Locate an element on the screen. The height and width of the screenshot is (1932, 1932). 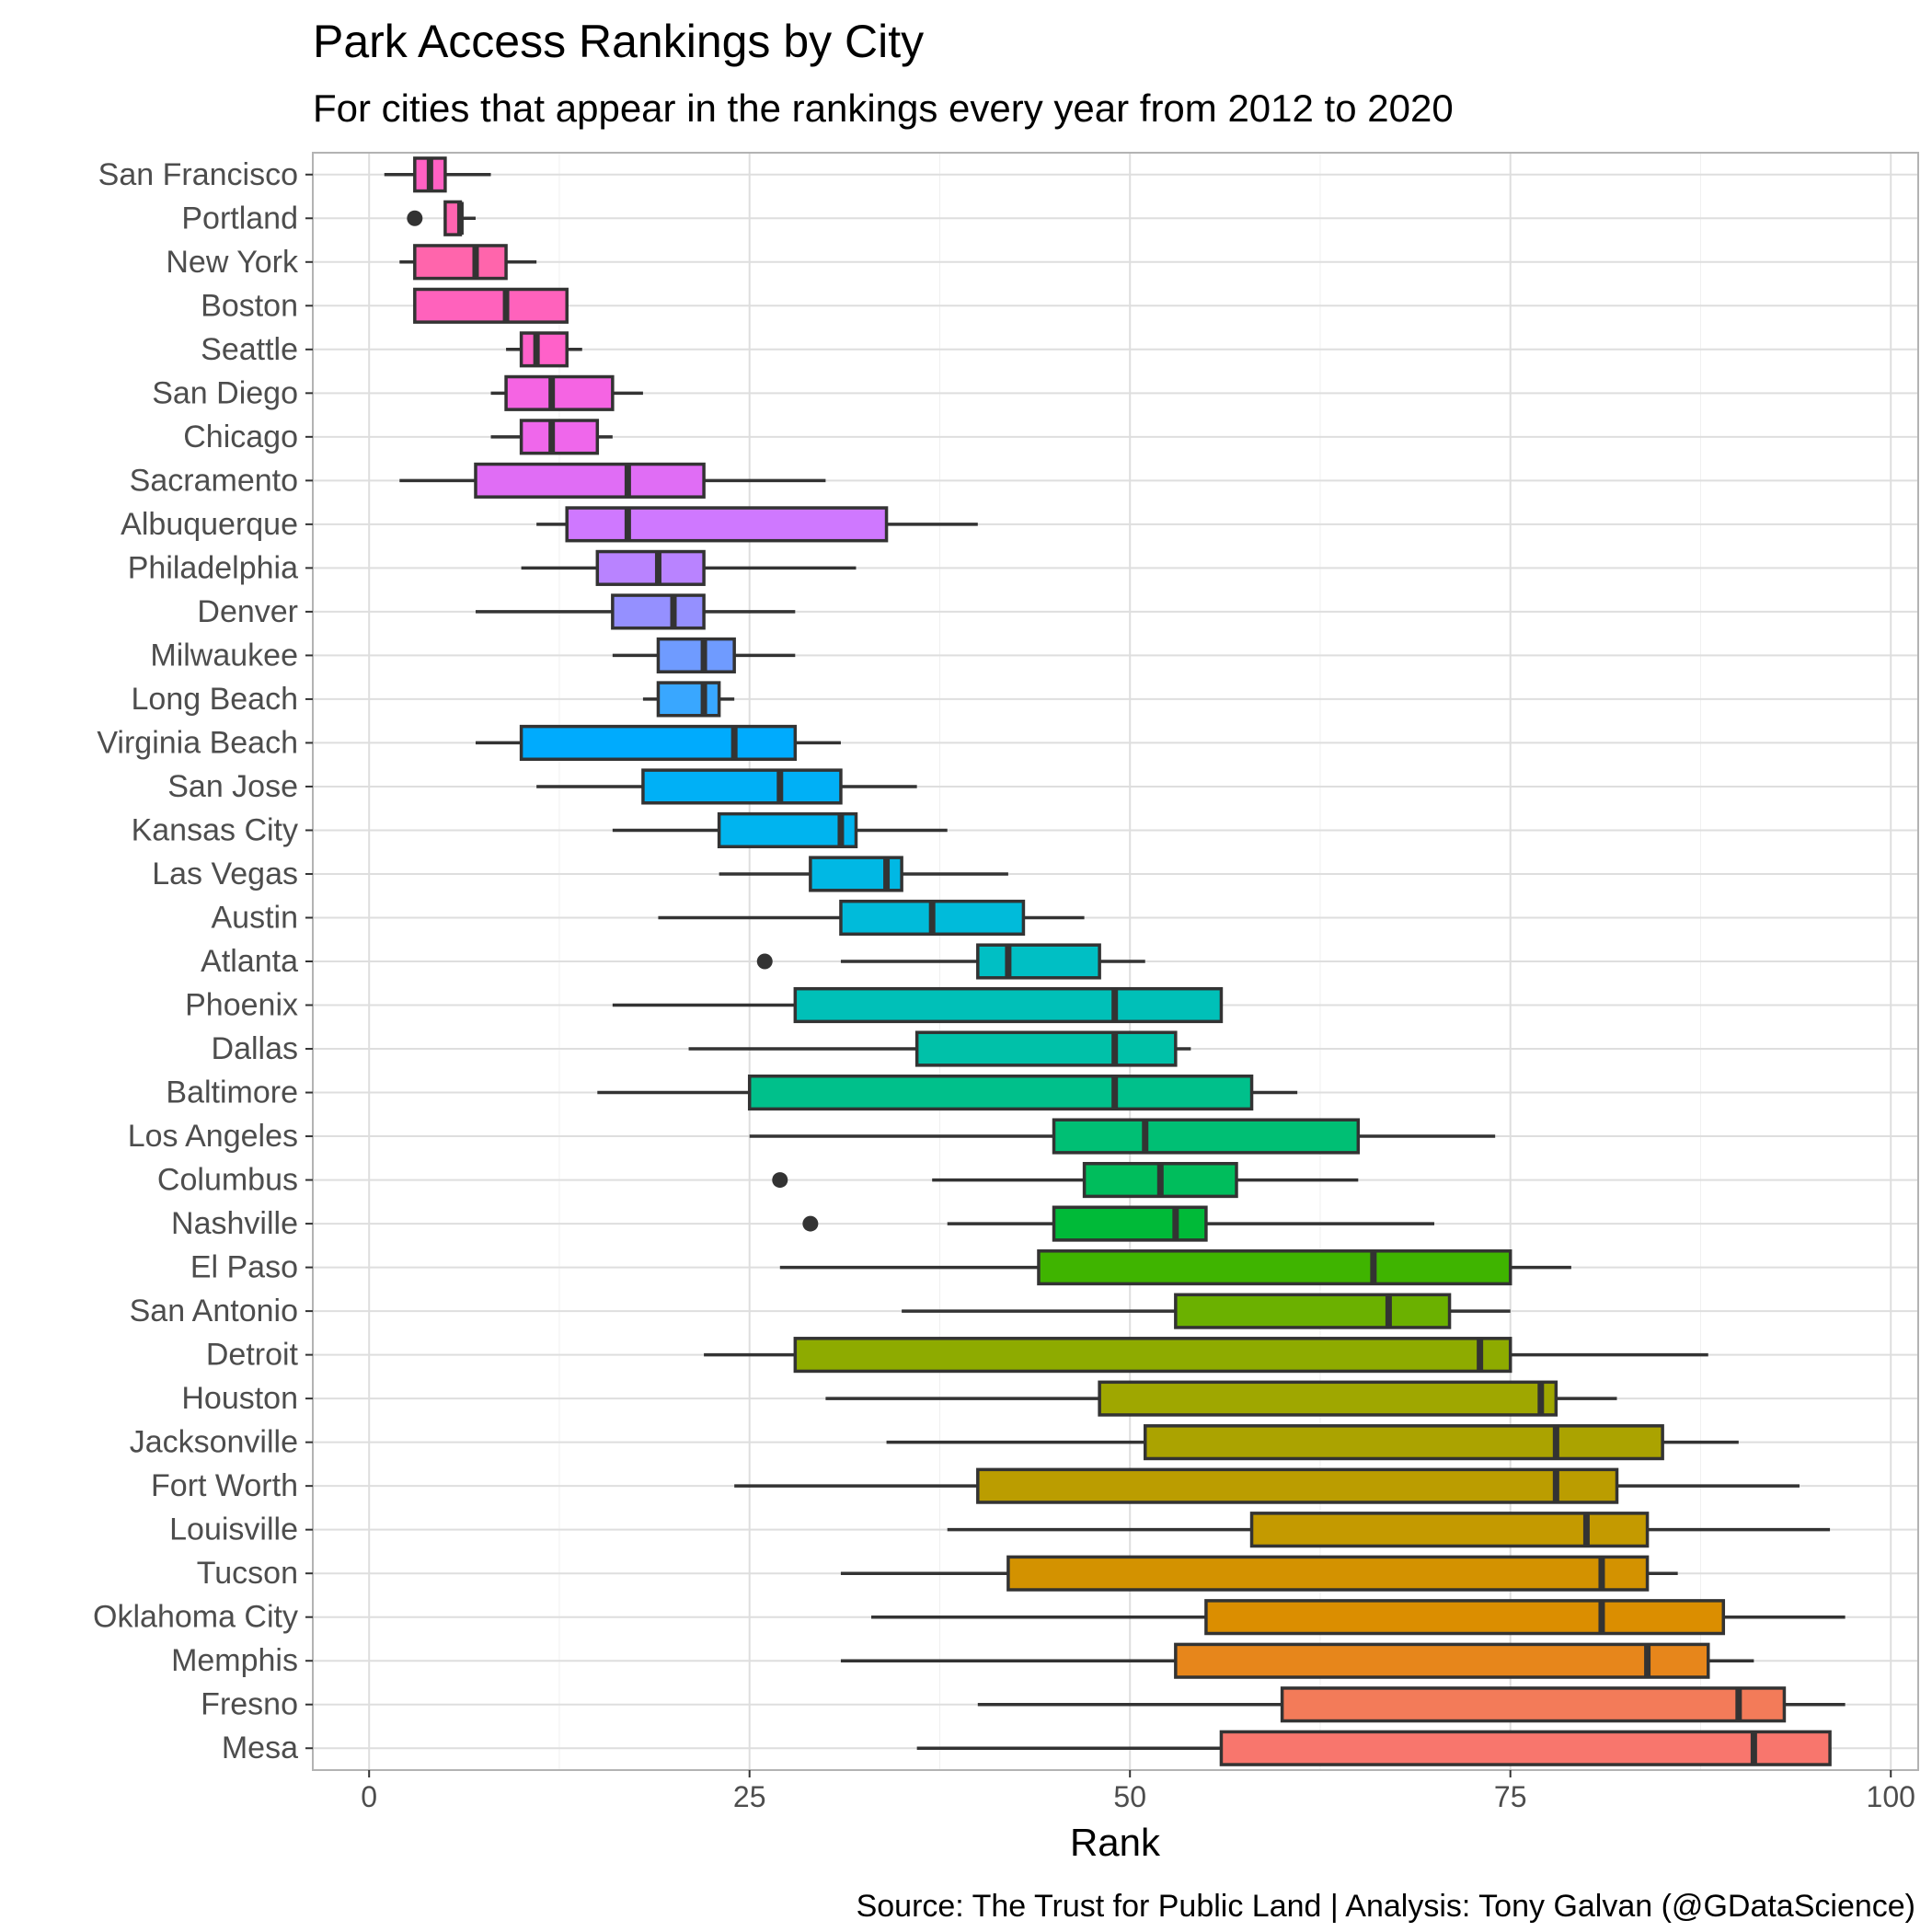
box-nashville is located at coordinates (1118, 1223).